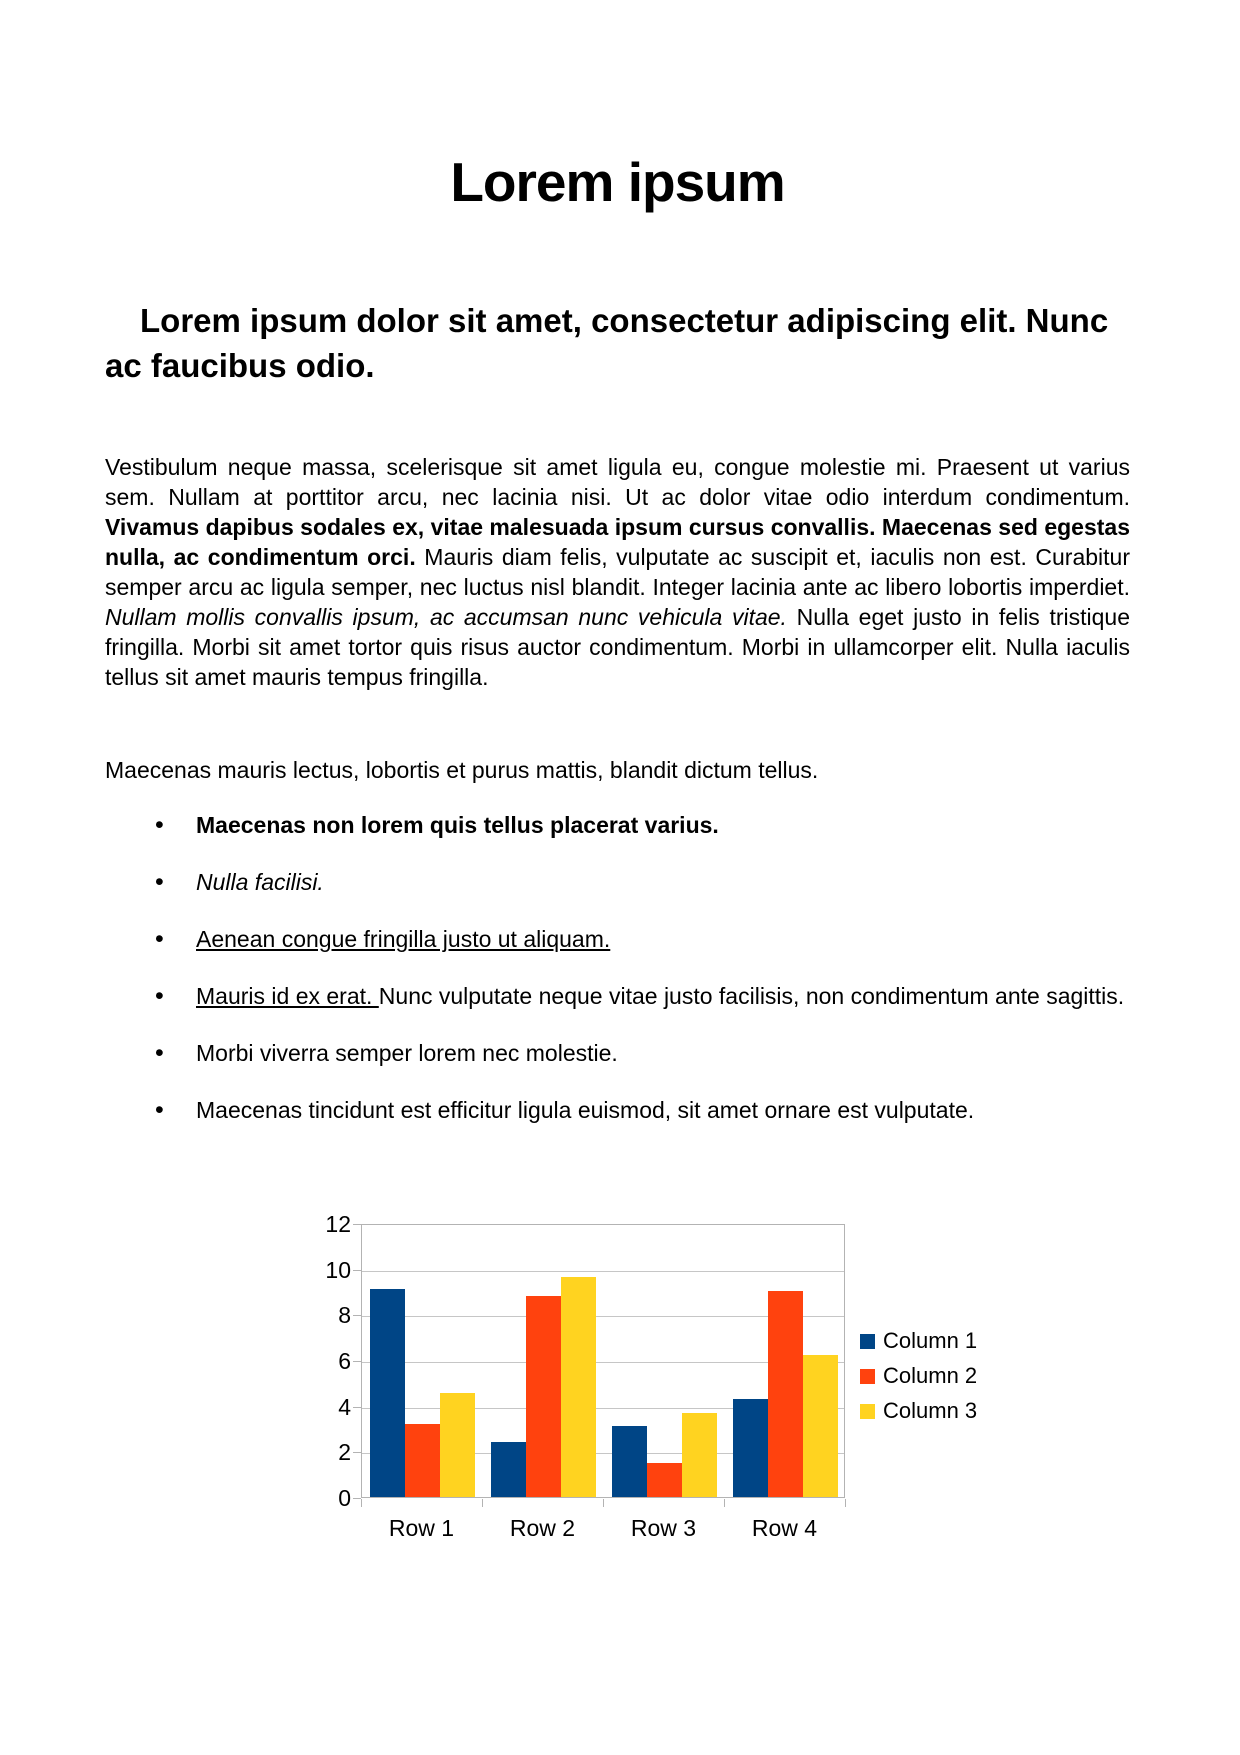 This screenshot has width=1240, height=1755. I want to click on list-item-underlined-text: Mauris id ex erat., so click(287, 996).